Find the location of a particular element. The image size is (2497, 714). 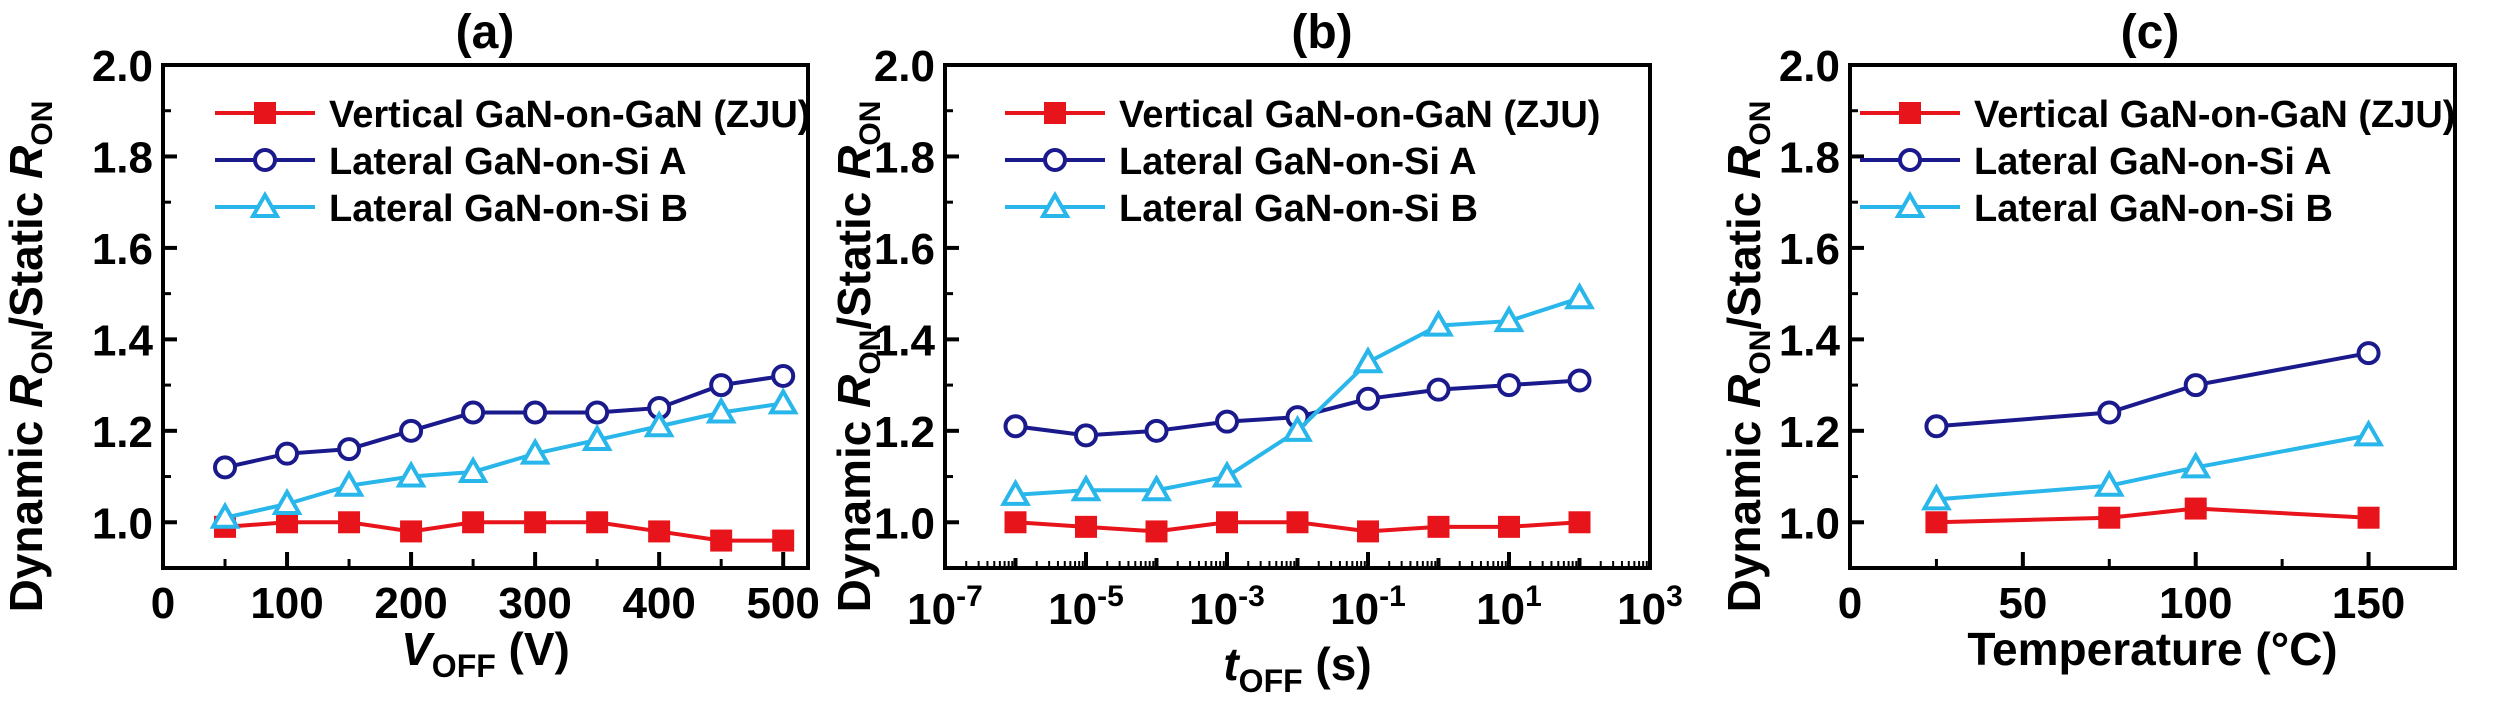

x-tick-label: 200 is located at coordinates (410, 603).